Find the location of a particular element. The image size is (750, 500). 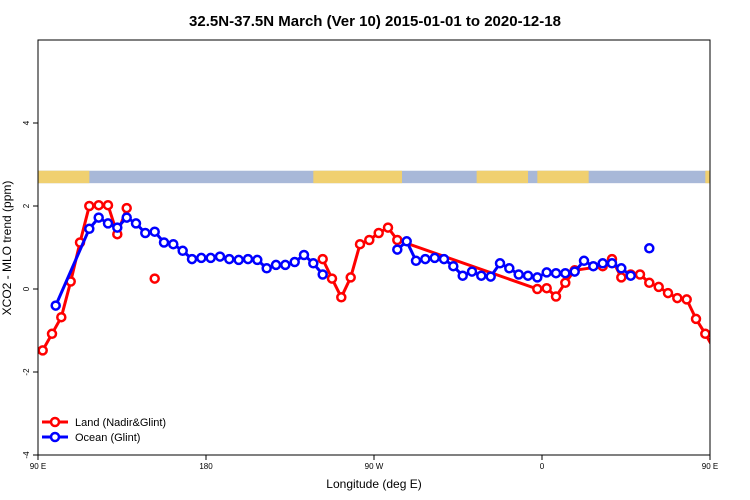

y-axis-label: XCO2 - MLO trend (ppm) is located at coordinates (7, 248).